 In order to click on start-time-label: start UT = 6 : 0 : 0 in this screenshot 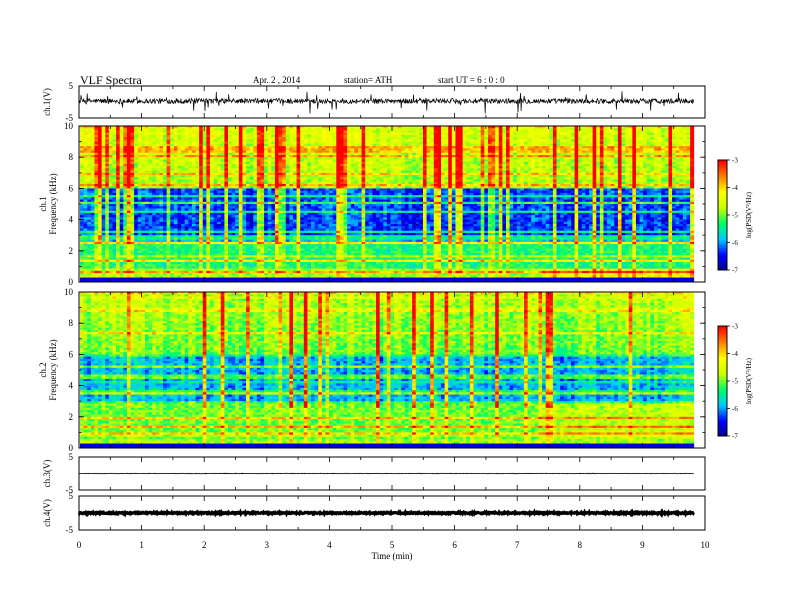, I will do `click(471, 80)`.